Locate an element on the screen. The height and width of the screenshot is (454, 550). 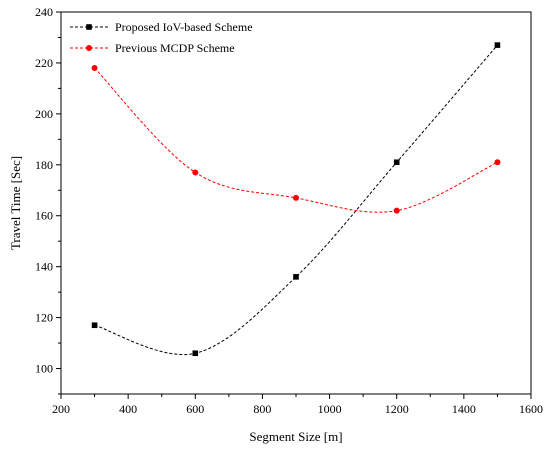
y-tick-label: 220 is located at coordinates (44, 63).